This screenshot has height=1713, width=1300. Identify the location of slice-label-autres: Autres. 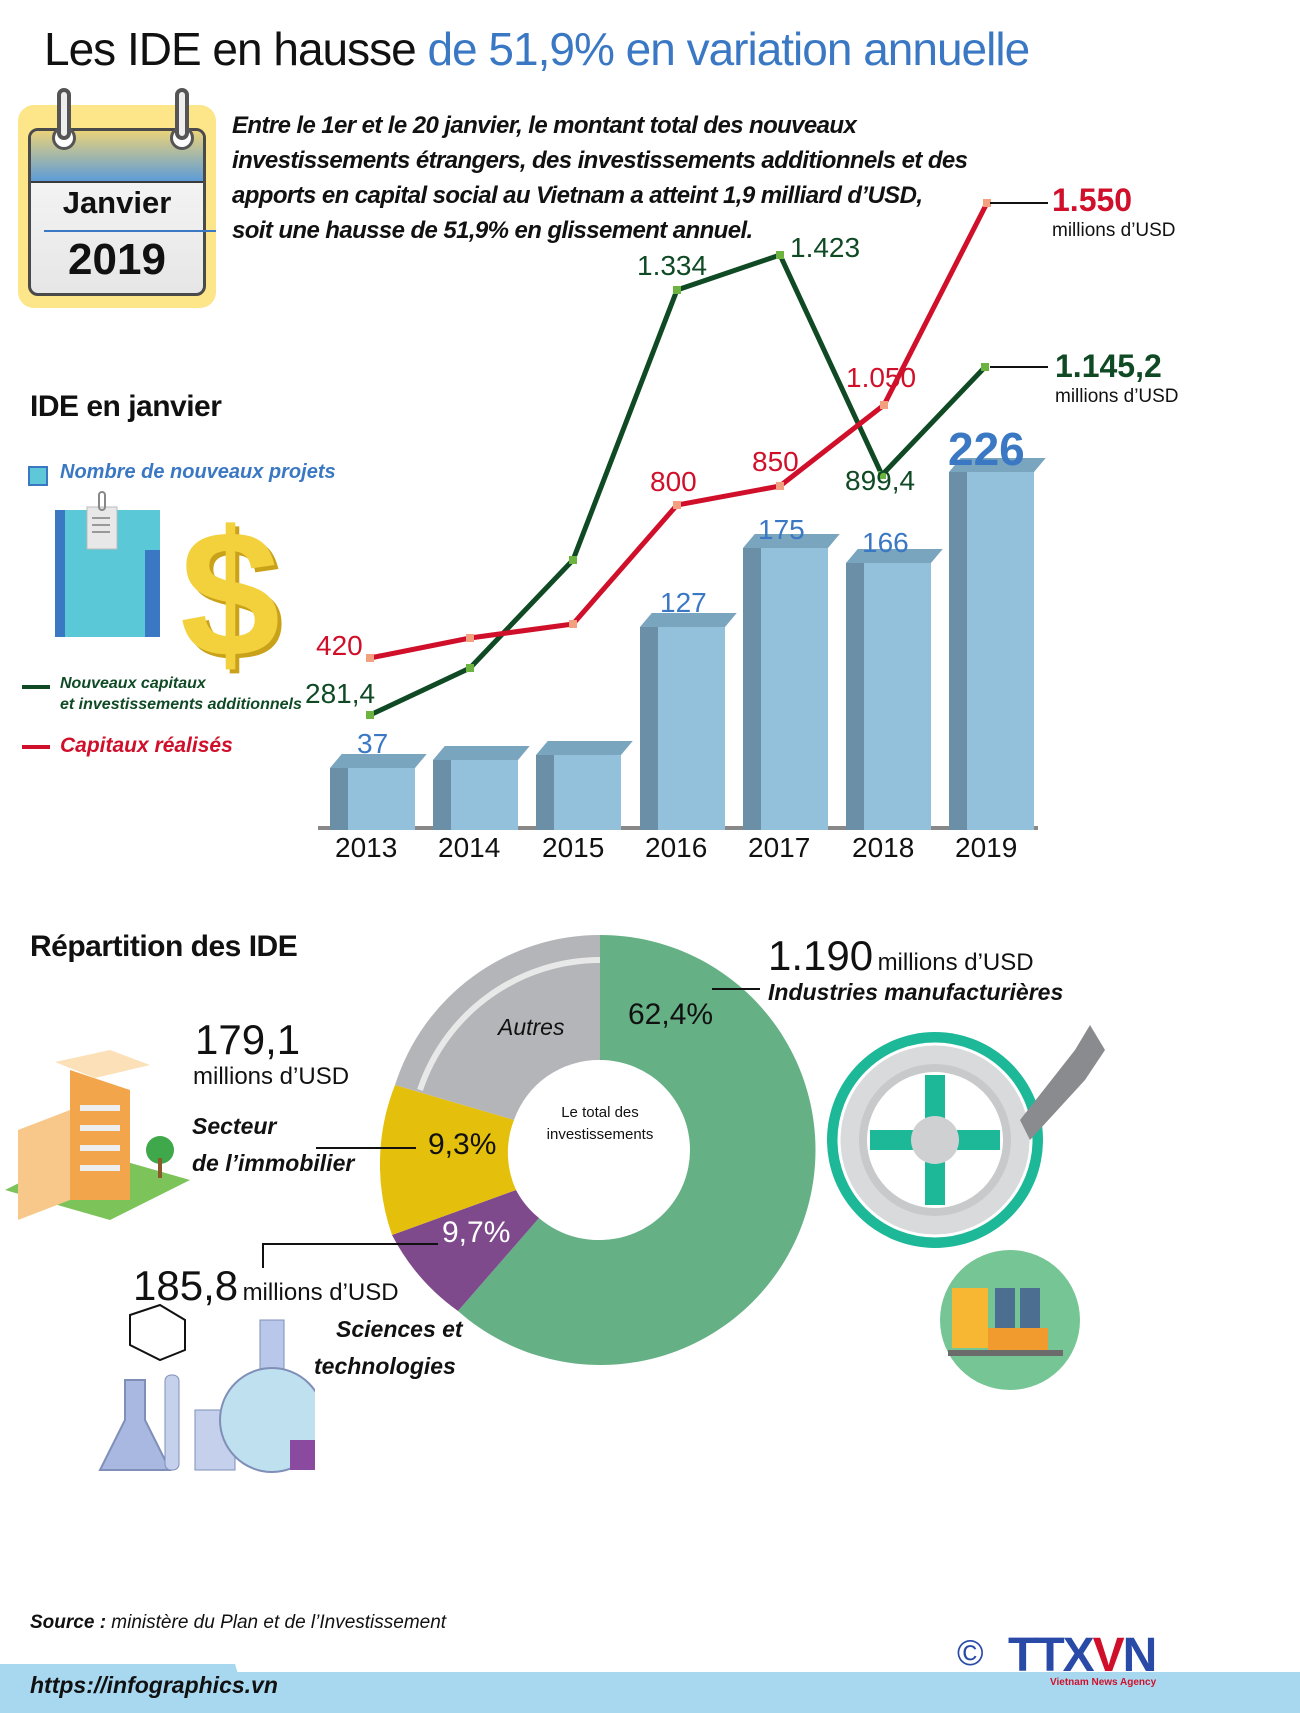
(531, 1027).